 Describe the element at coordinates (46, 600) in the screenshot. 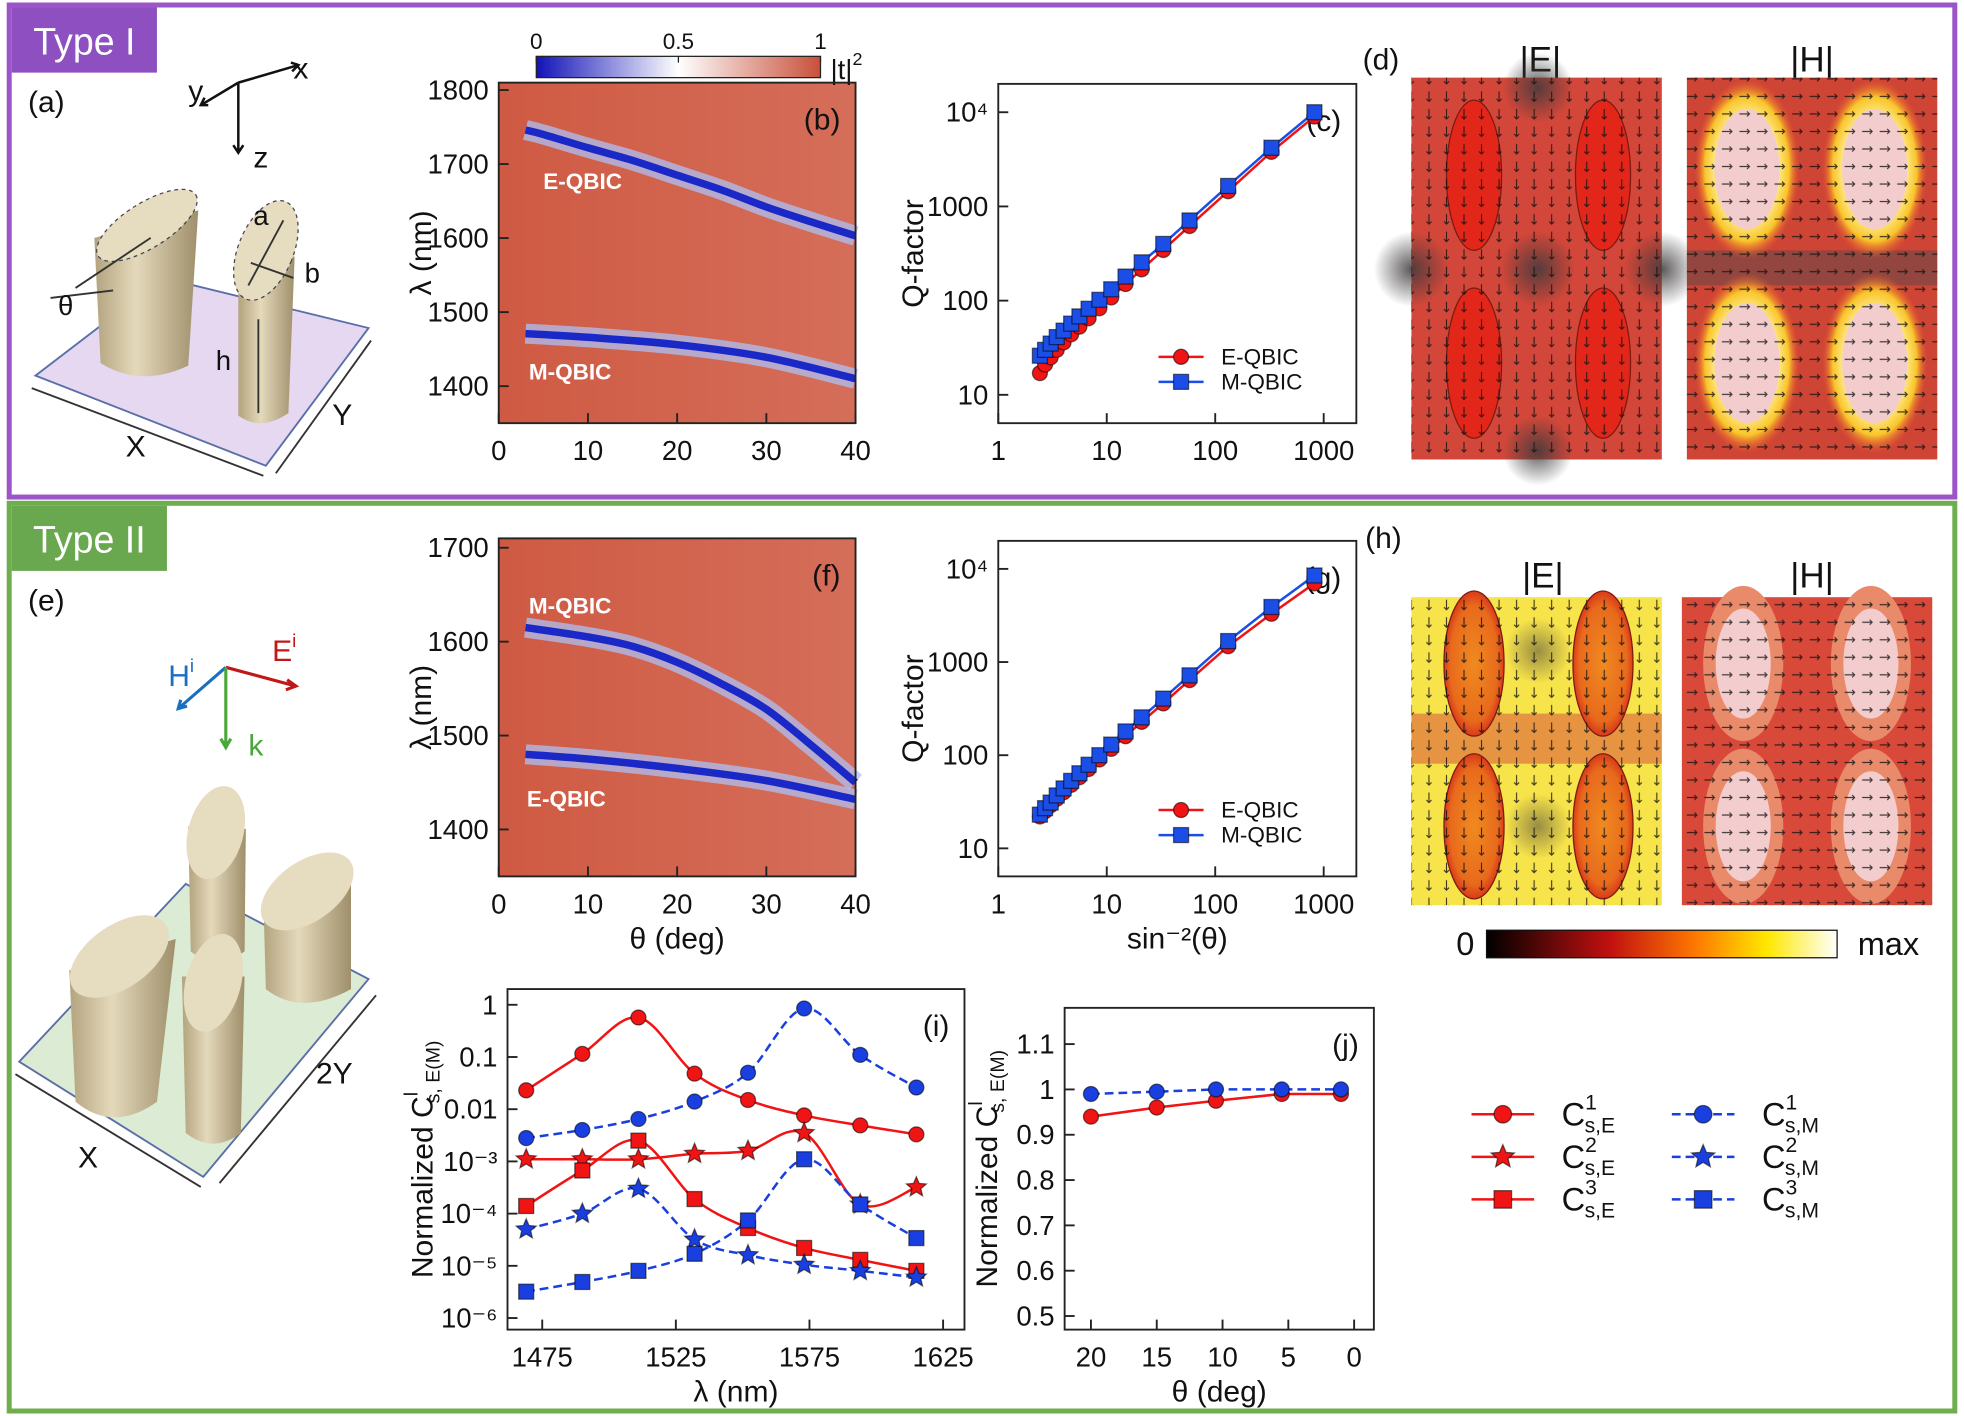

I see `panel-label: (e)` at that location.